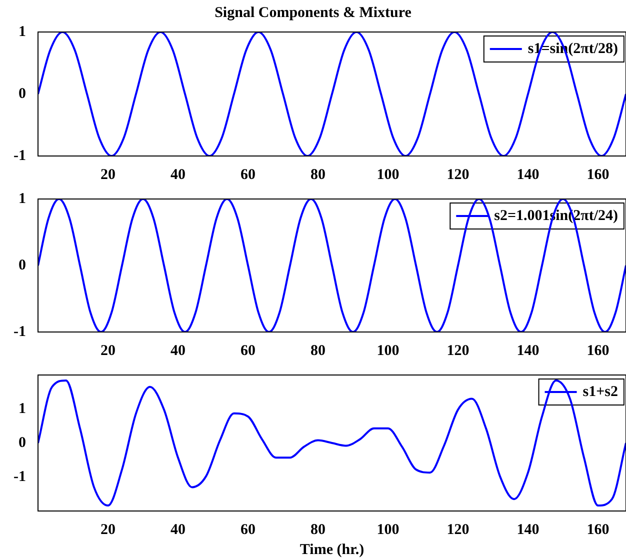  Describe the element at coordinates (332, 550) in the screenshot. I see `x-axis-title: Time (hr.)` at that location.